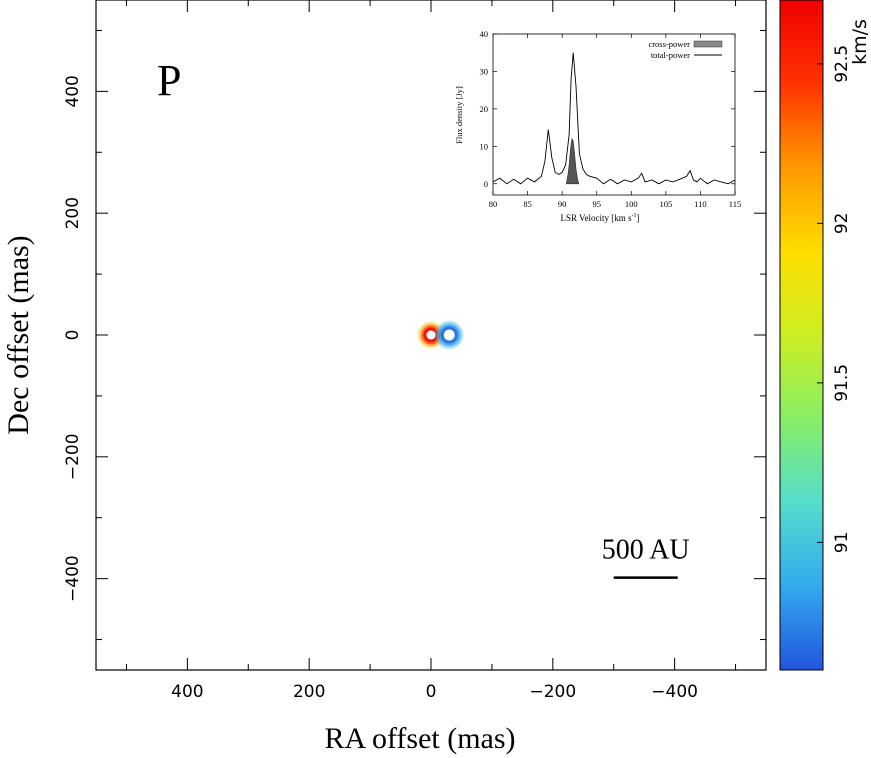  I want to click on inset-x-tick-label: 100, so click(631, 204).